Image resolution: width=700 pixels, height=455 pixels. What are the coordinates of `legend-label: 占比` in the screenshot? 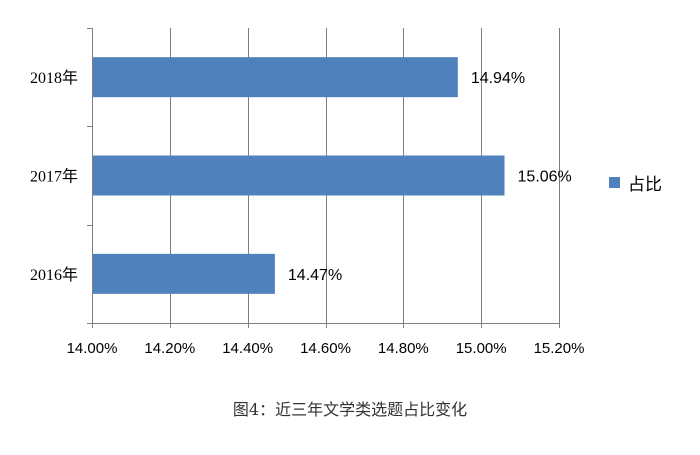 It's located at (645, 185).